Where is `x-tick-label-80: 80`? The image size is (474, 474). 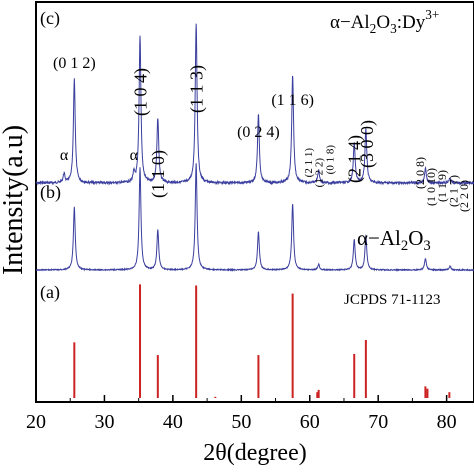 x-tick-label-80: 80 is located at coordinates (447, 422).